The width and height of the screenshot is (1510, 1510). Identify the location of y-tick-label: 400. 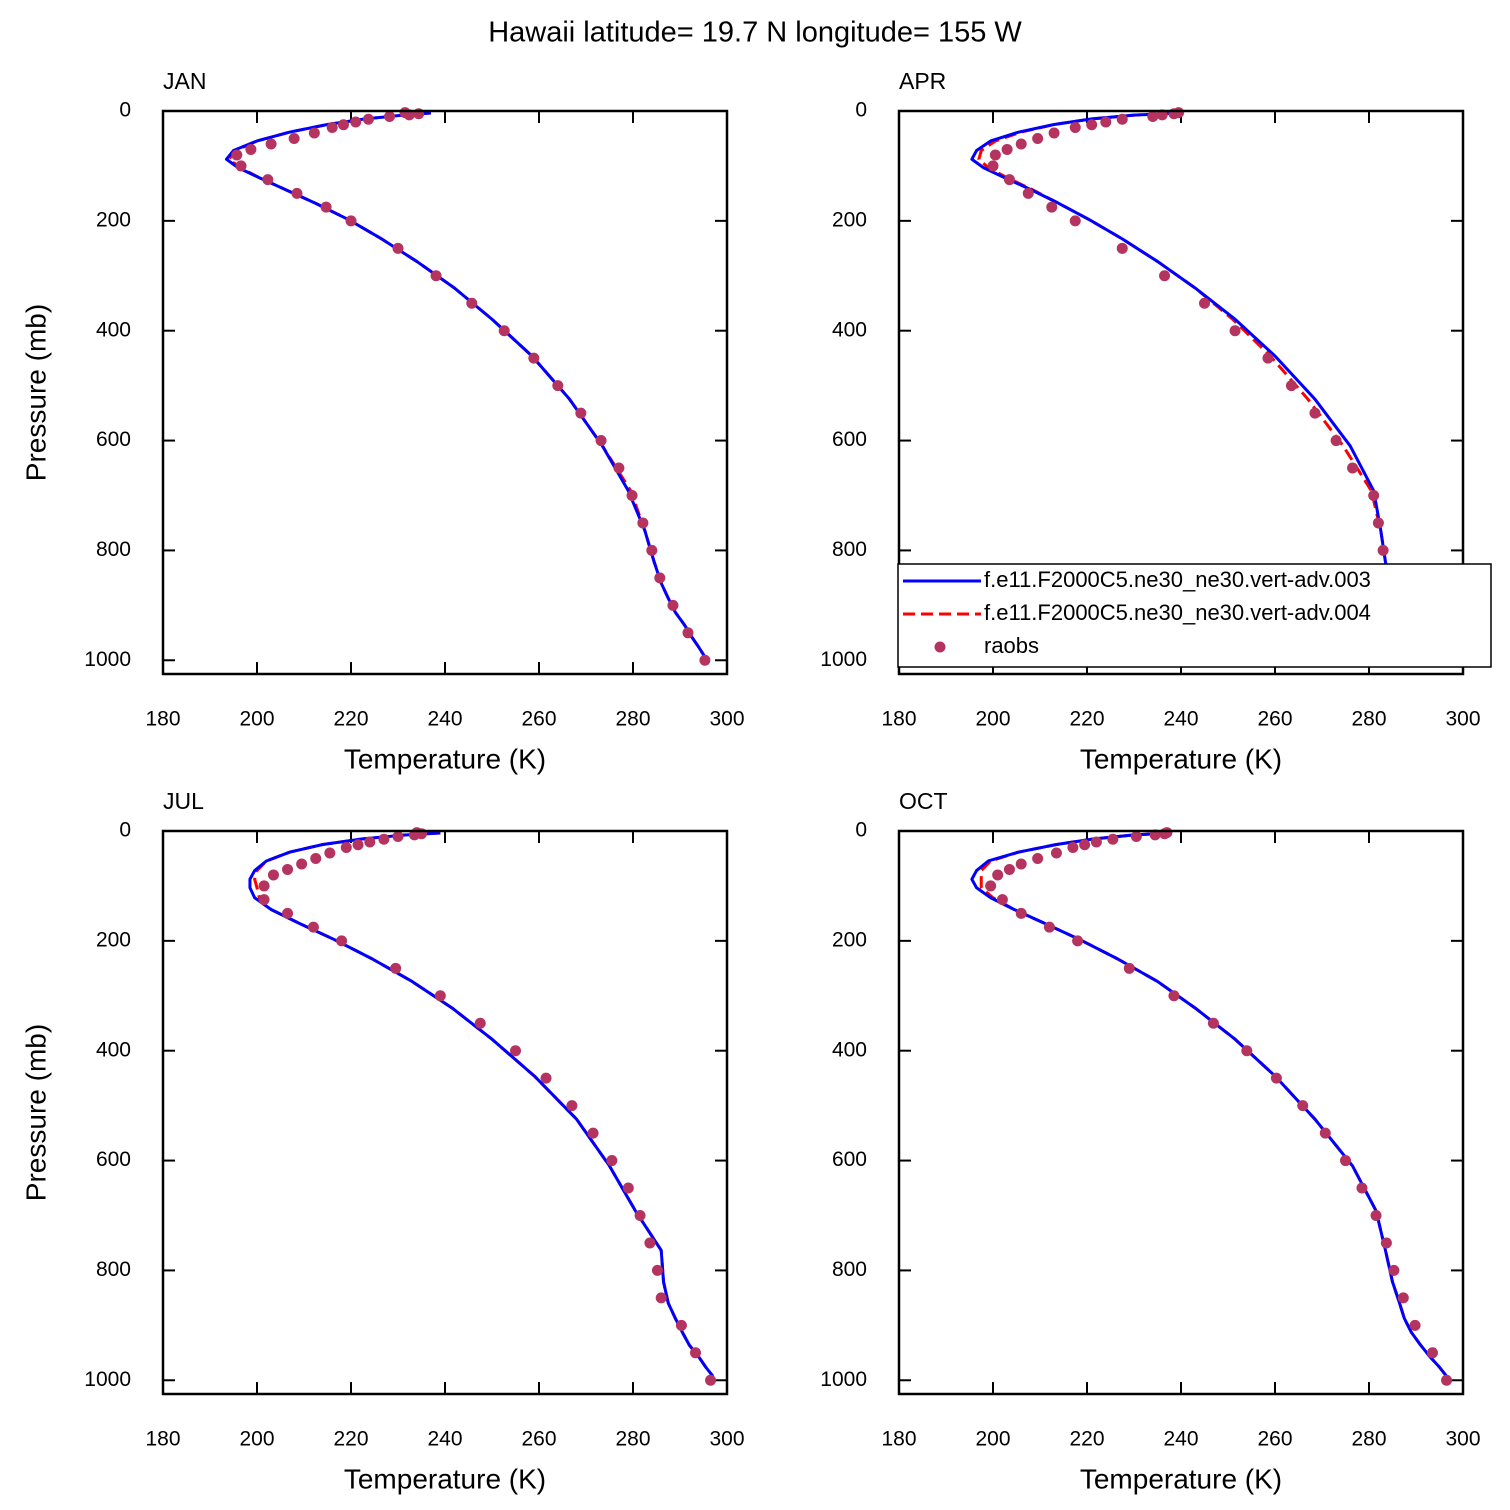
(113, 329).